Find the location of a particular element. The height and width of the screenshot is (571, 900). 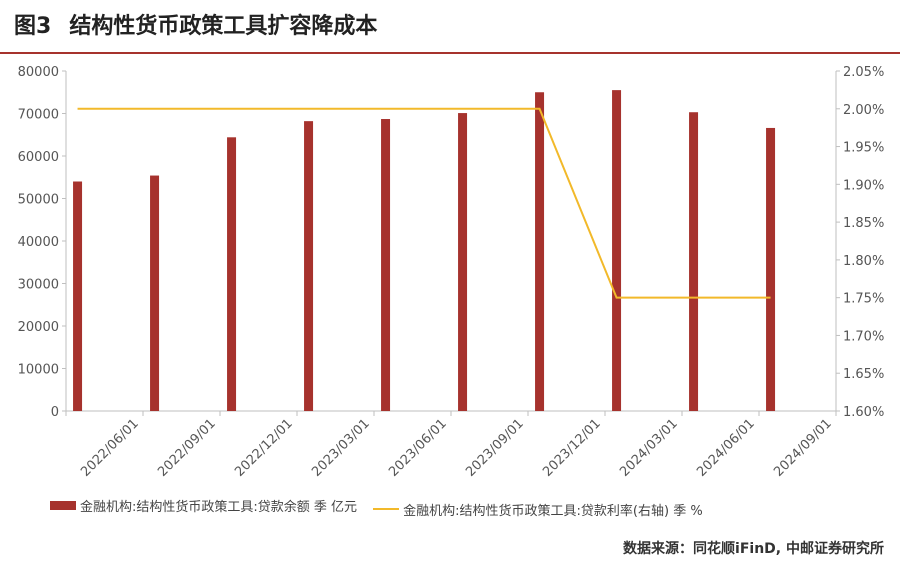

y-left-tick-label: 10000 is located at coordinates (38, 370).